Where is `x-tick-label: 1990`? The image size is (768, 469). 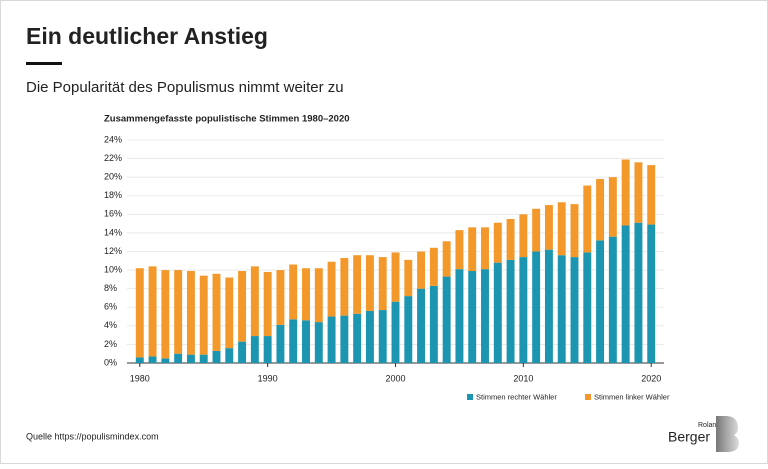
x-tick-label: 1990 is located at coordinates (268, 378).